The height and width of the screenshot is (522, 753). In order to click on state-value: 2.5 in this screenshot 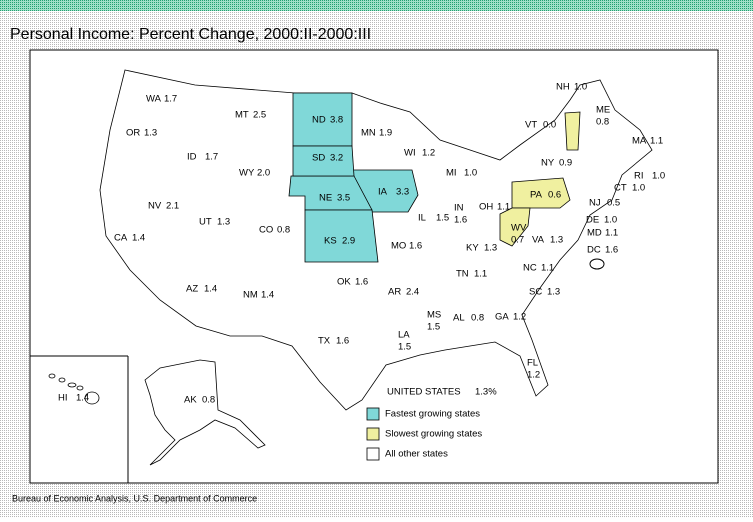, I will do `click(259, 115)`.